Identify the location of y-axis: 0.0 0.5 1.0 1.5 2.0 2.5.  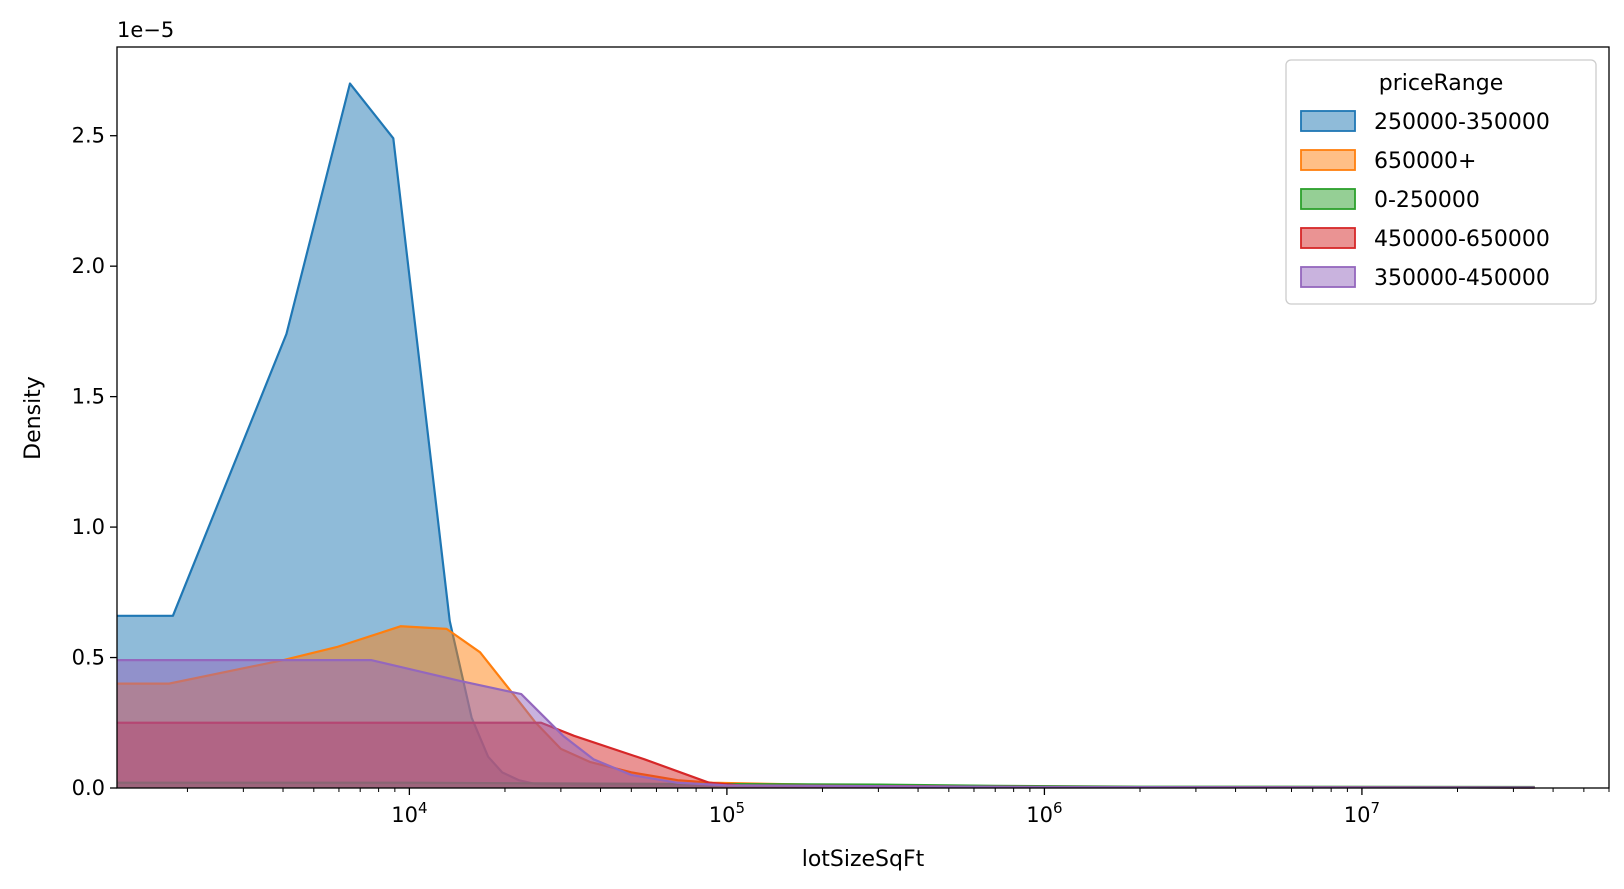
(94, 462).